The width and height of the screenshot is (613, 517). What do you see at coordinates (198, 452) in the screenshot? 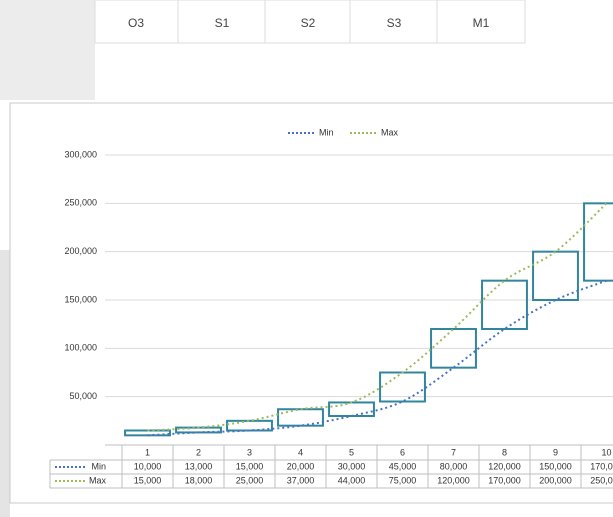
I see `category-label: 2` at bounding box center [198, 452].